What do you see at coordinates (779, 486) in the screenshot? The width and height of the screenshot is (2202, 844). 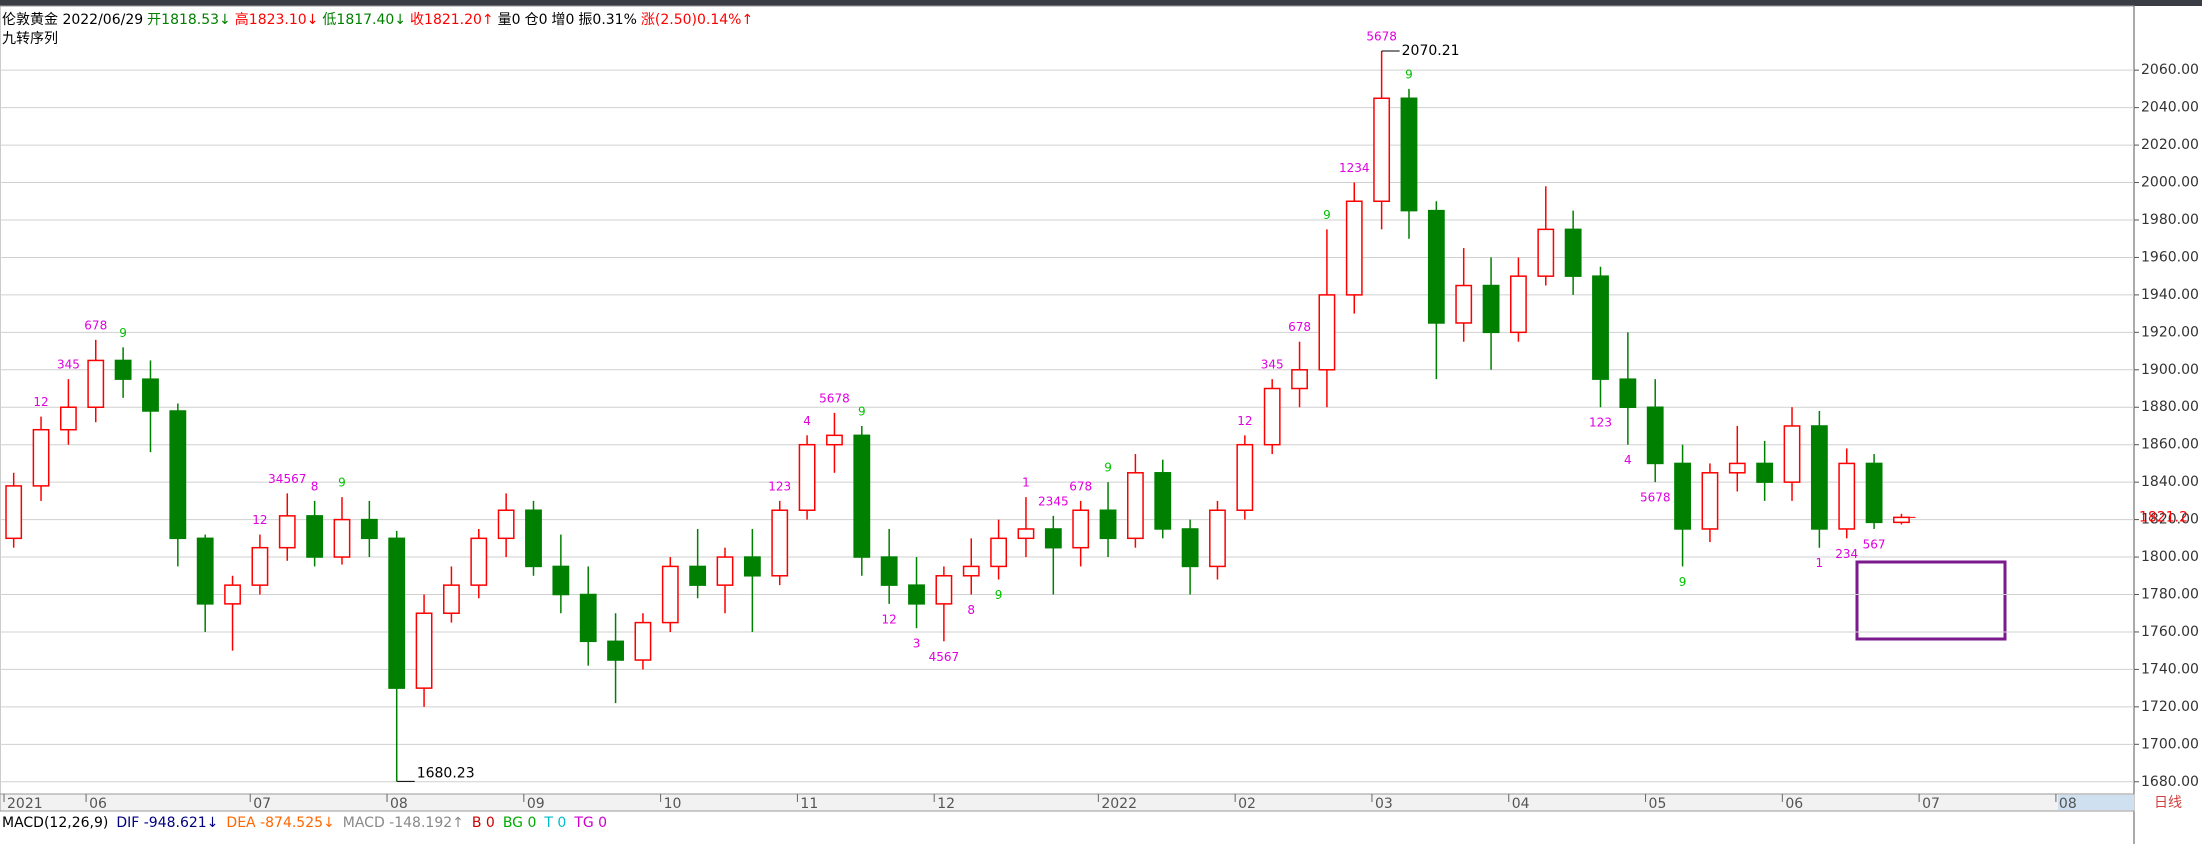 I see `td-label: 123` at bounding box center [779, 486].